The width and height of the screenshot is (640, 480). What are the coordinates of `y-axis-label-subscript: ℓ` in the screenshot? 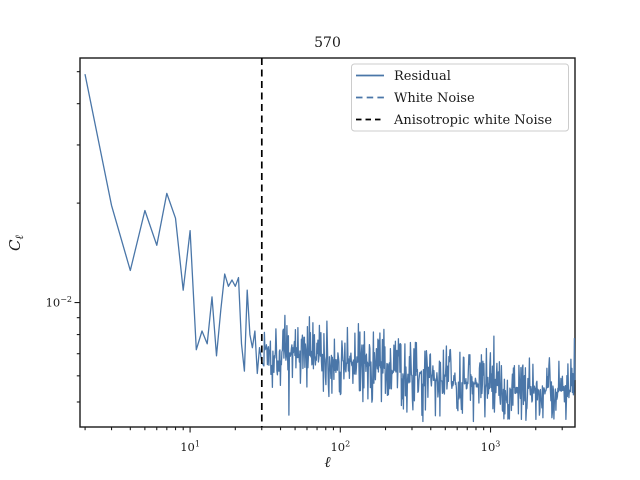 It's located at (19, 237).